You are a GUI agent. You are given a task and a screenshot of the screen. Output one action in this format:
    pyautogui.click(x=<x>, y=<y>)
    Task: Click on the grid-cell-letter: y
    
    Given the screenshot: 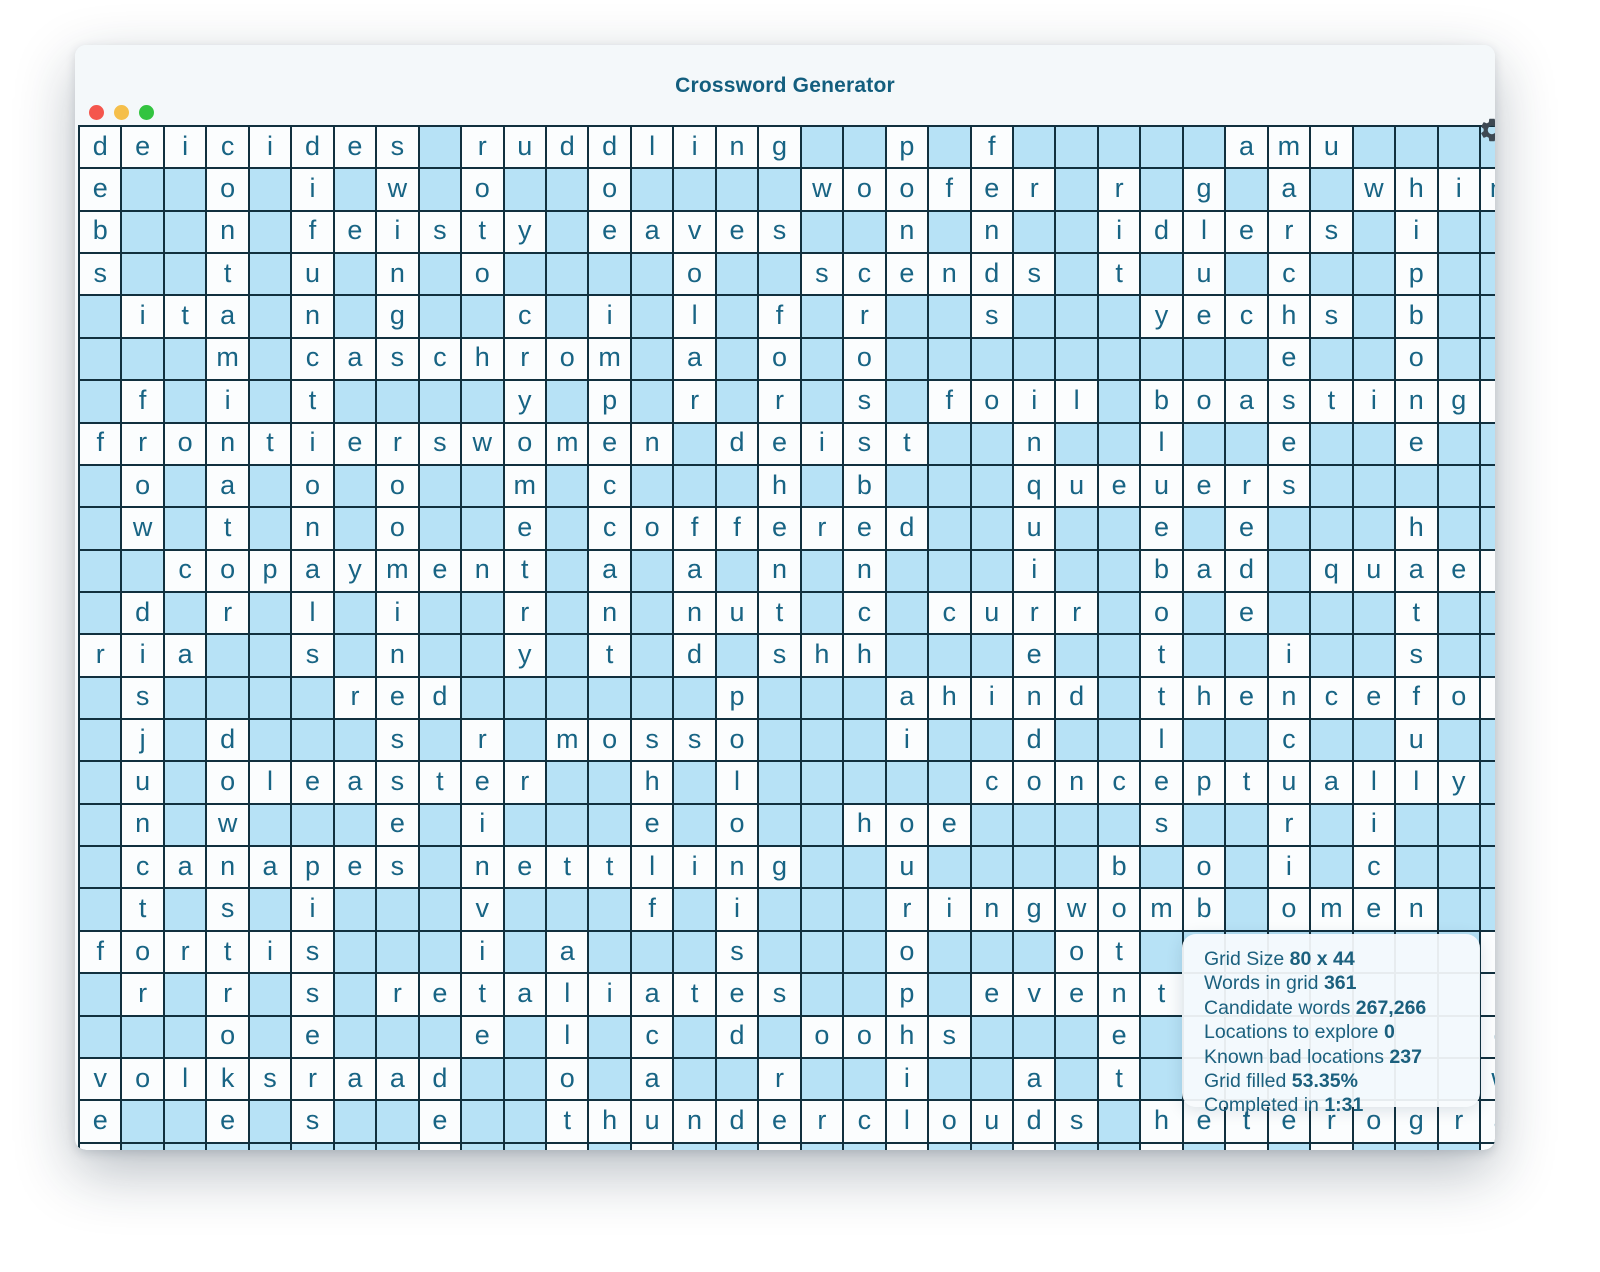 What is the action you would take?
    pyautogui.click(x=525, y=656)
    